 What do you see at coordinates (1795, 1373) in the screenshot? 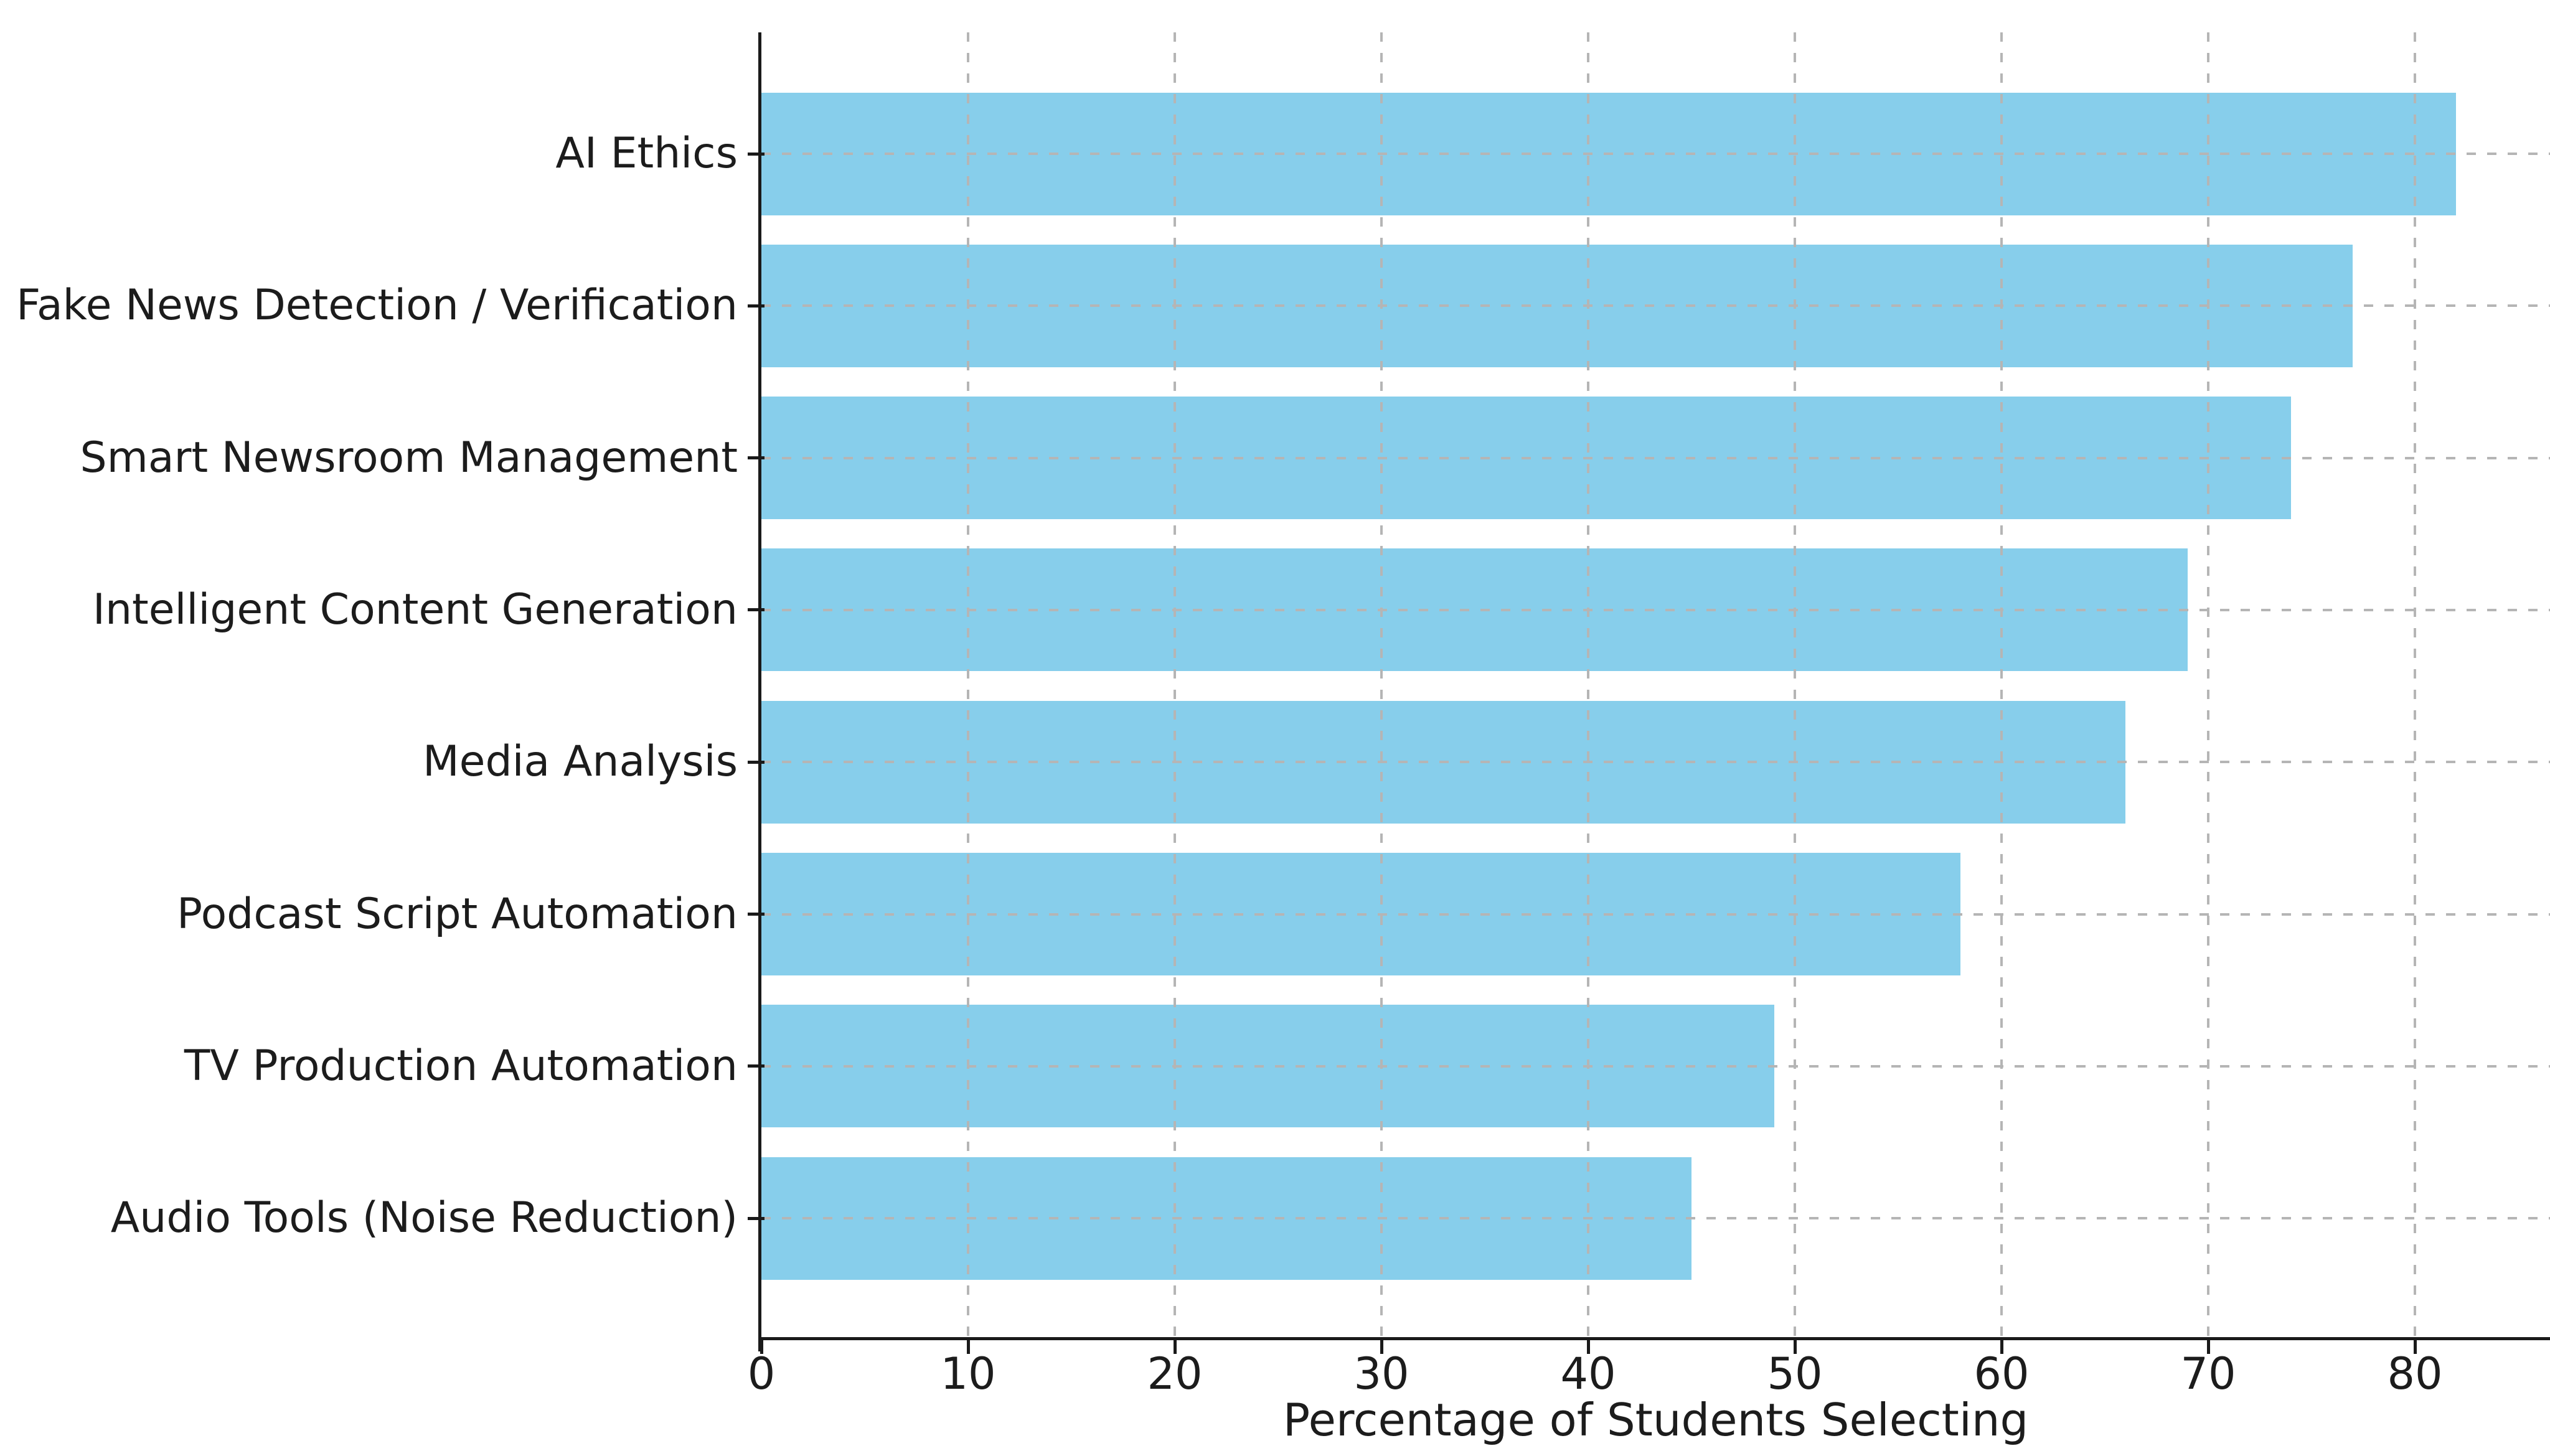
I see `x-tick-label-50: 50` at bounding box center [1795, 1373].